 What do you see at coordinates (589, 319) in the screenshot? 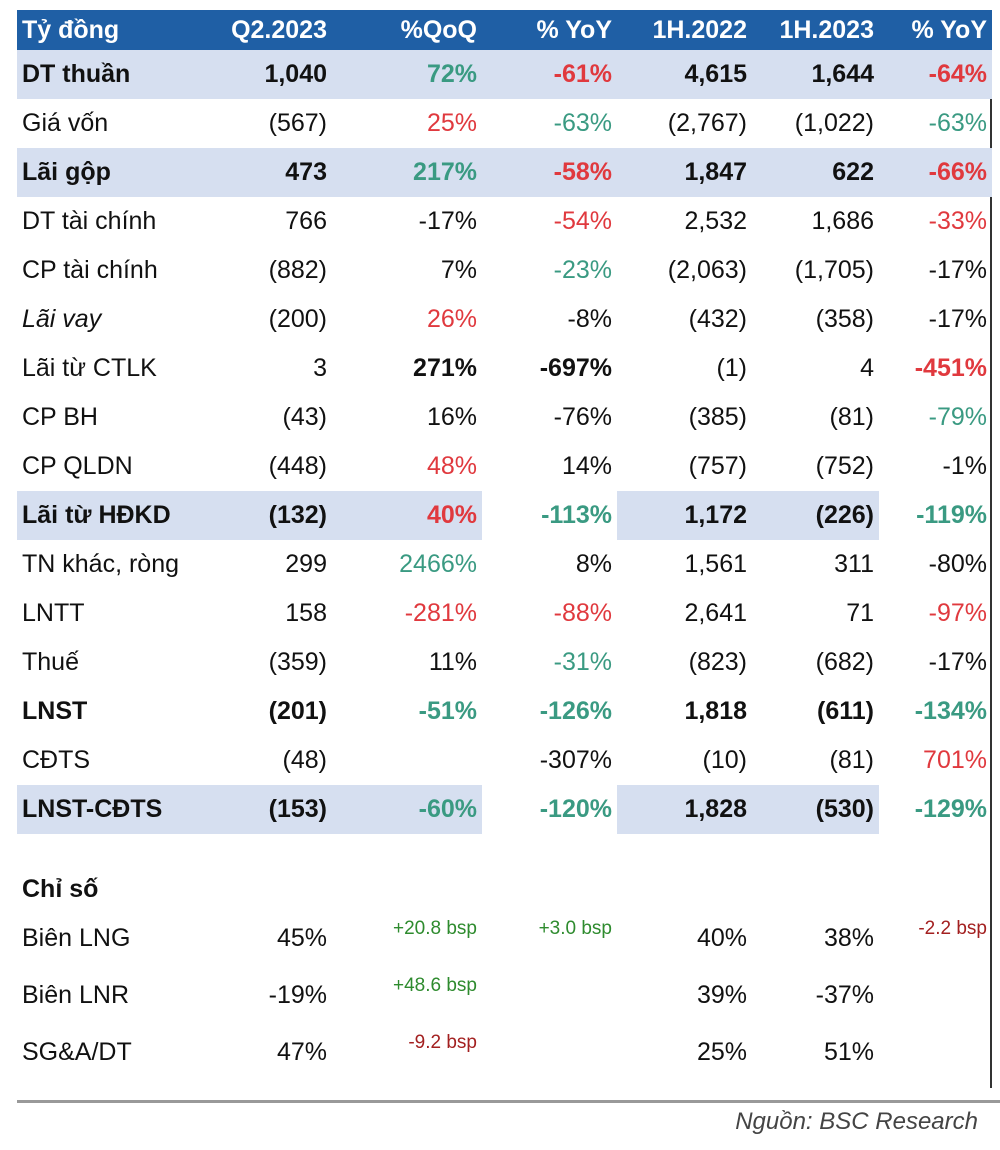
I see `cell-value: -8%` at bounding box center [589, 319].